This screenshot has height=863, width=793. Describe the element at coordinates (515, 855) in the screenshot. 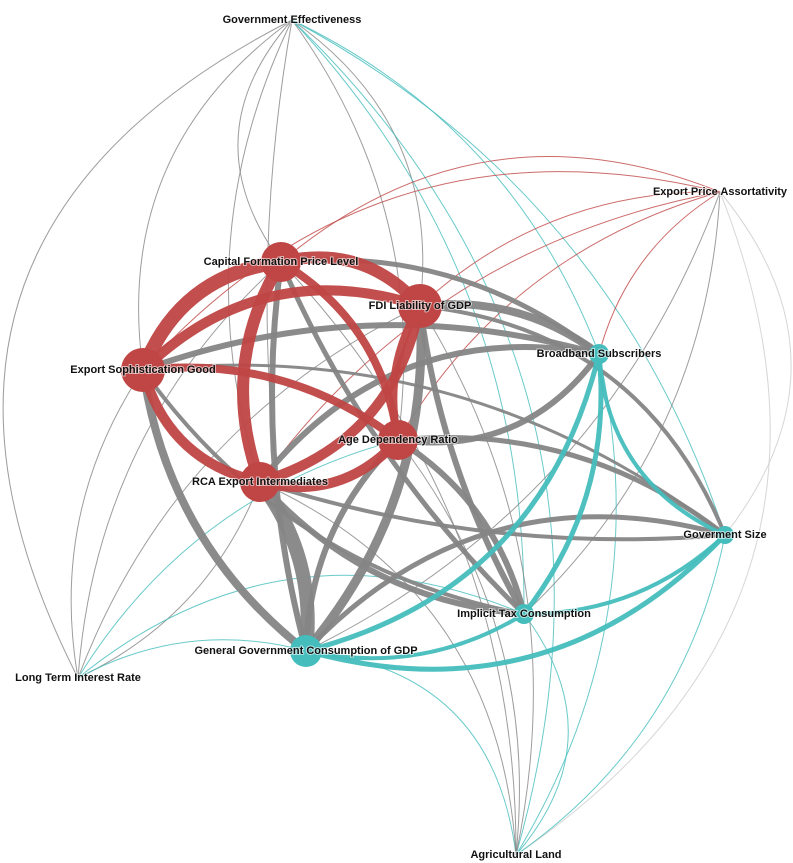

I see `node-label: Agricultural Land` at that location.